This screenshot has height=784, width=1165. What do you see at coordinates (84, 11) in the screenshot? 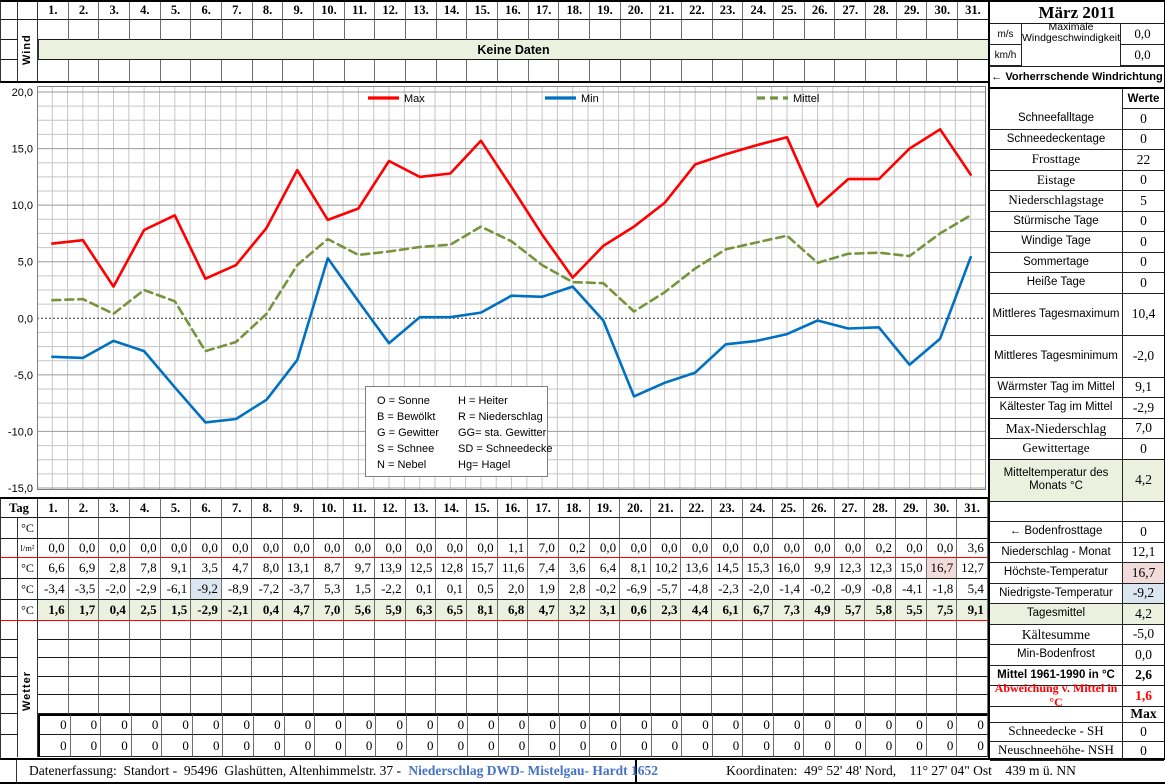
I see `day-header-cell: 2.` at bounding box center [84, 11].